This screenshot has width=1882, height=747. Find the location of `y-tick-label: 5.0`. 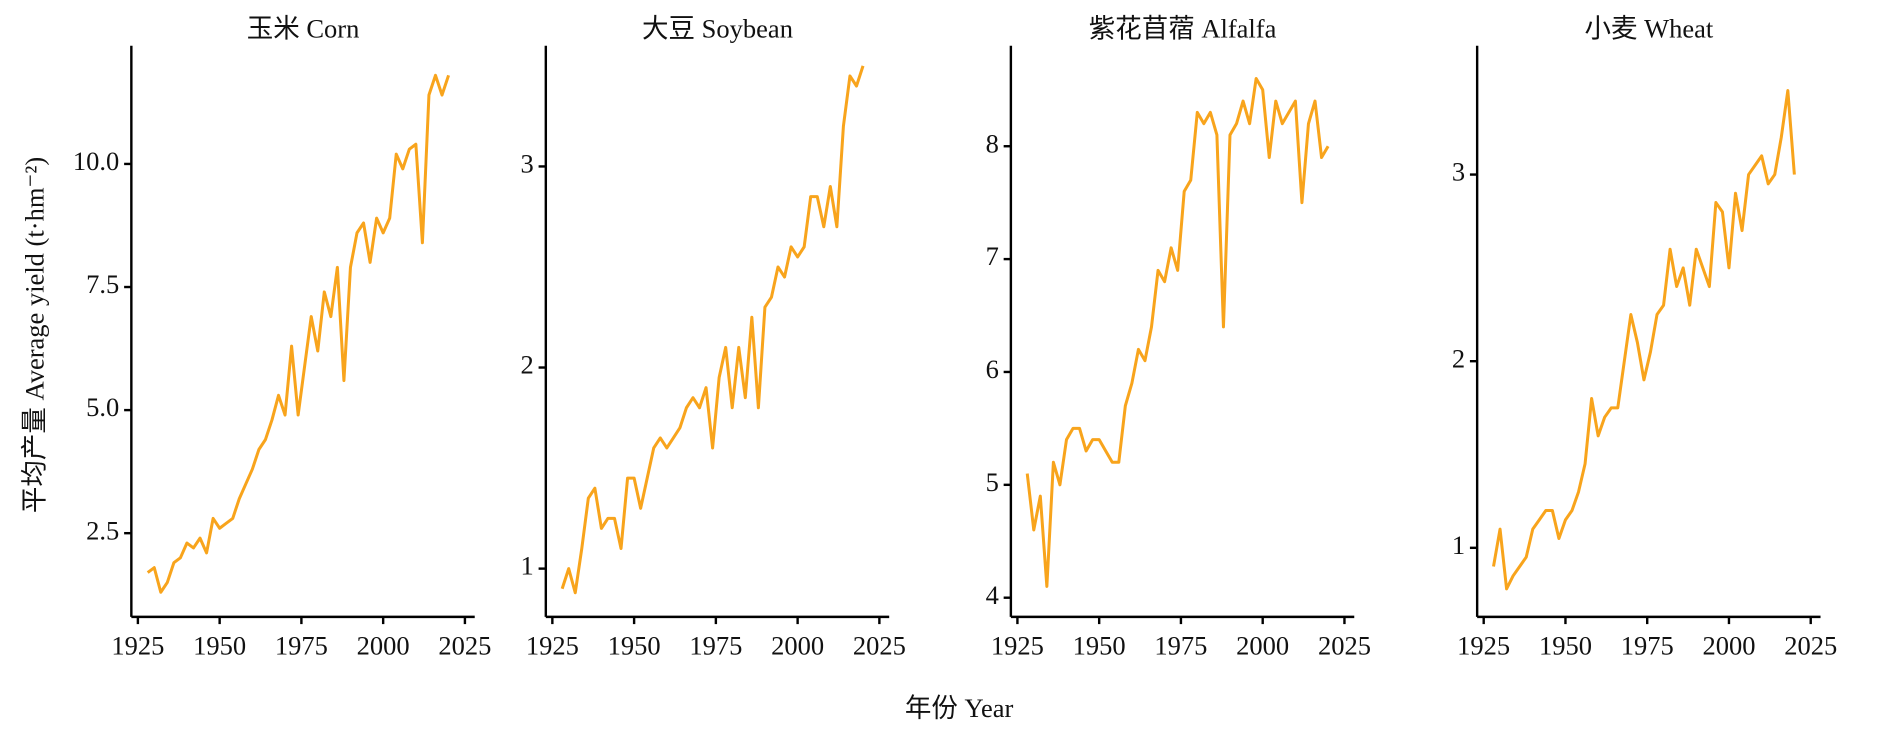

y-tick-label: 5.0 is located at coordinates (102, 407).